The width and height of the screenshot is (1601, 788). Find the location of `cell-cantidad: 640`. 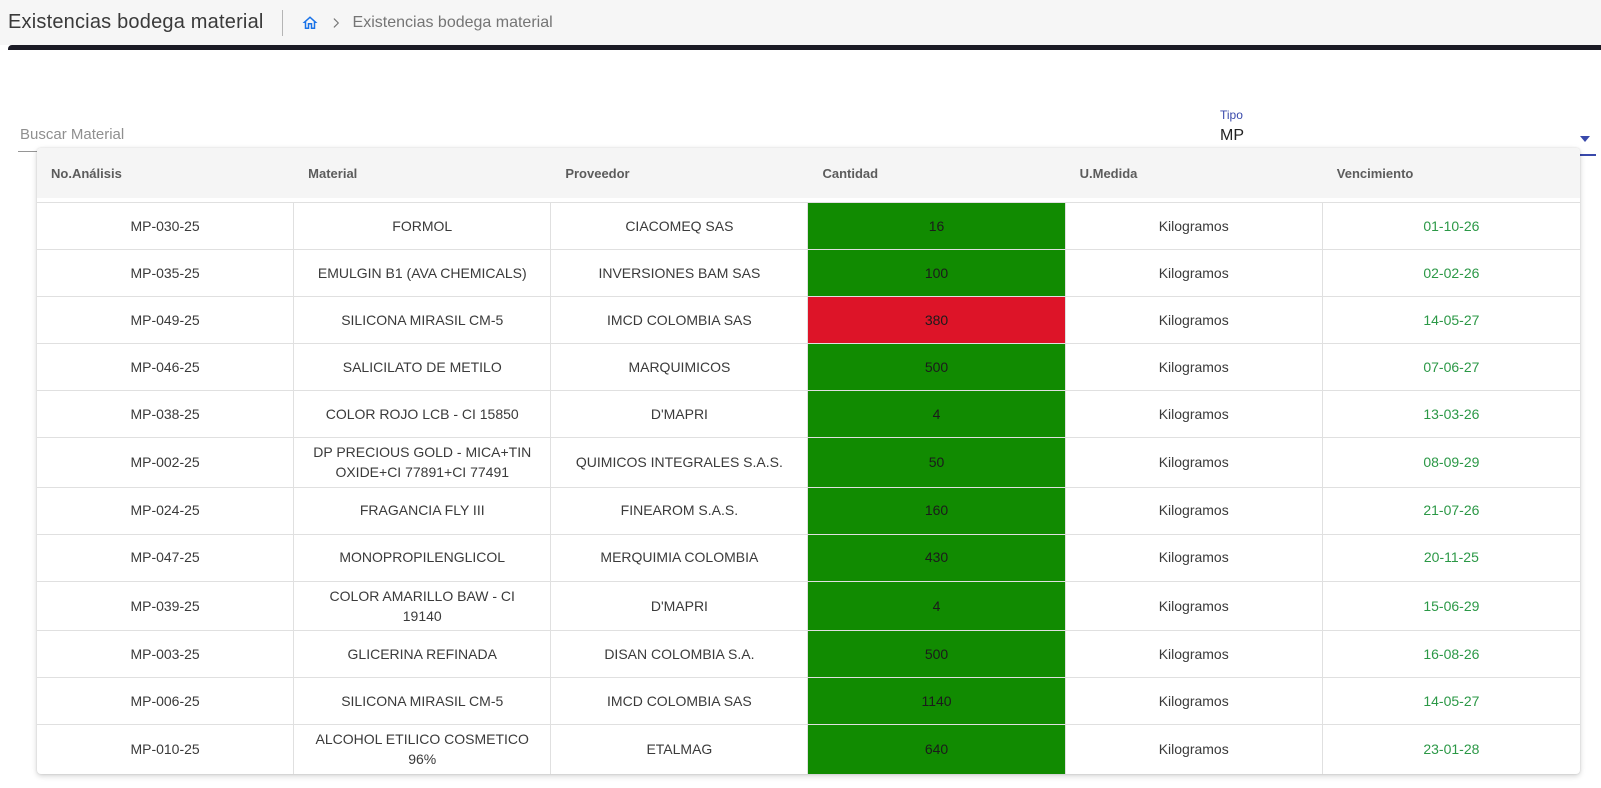

cell-cantidad: 640 is located at coordinates (937, 749).